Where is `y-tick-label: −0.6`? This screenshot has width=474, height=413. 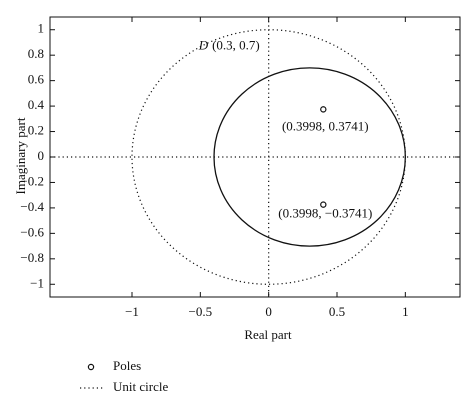 y-tick-label: −0.6 is located at coordinates (32, 231).